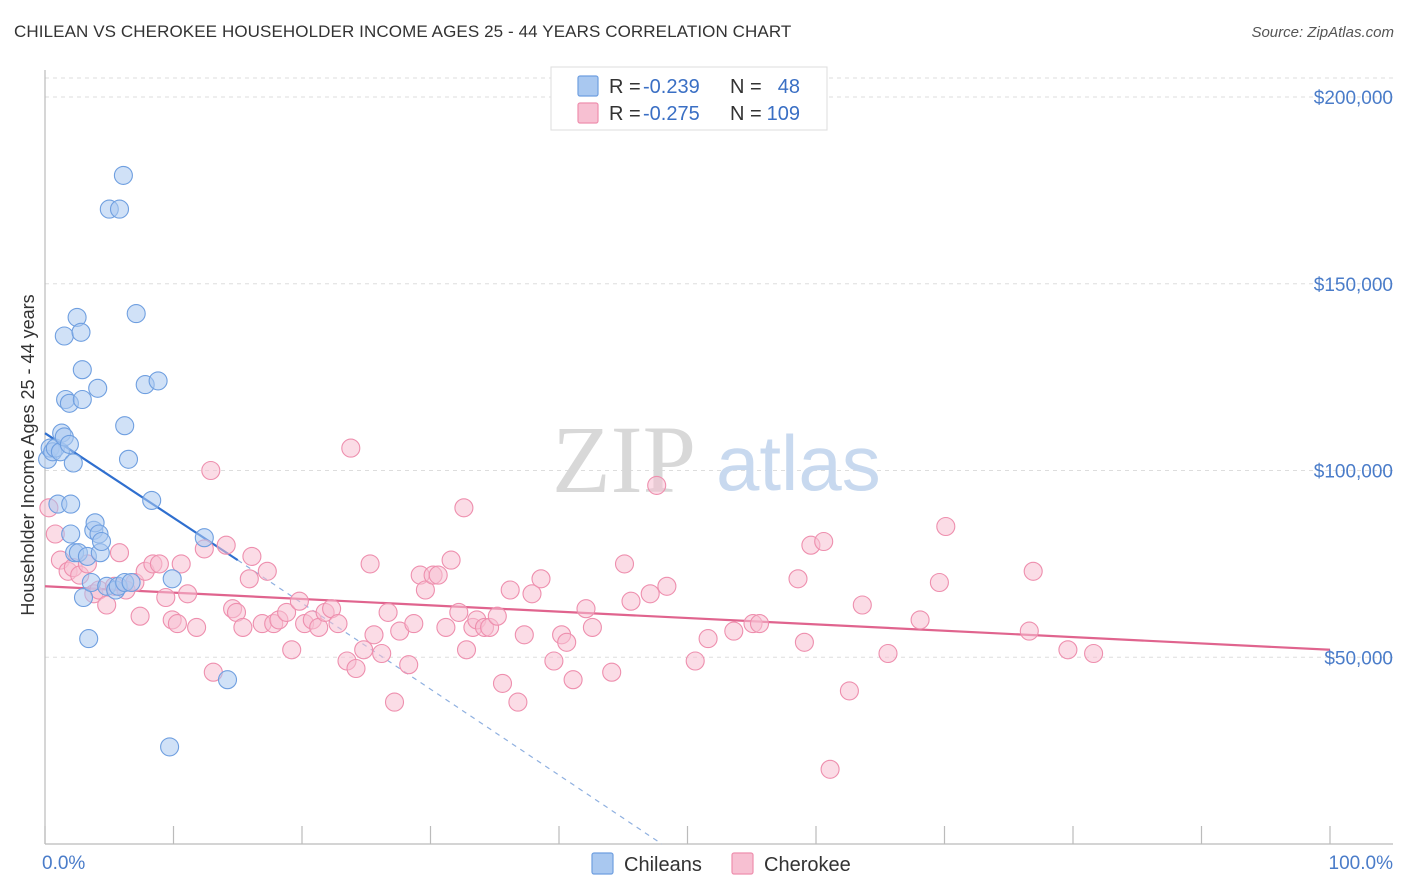  Describe the element at coordinates (1353, 98) in the screenshot. I see `y-tick-label-3: $200,000` at that location.